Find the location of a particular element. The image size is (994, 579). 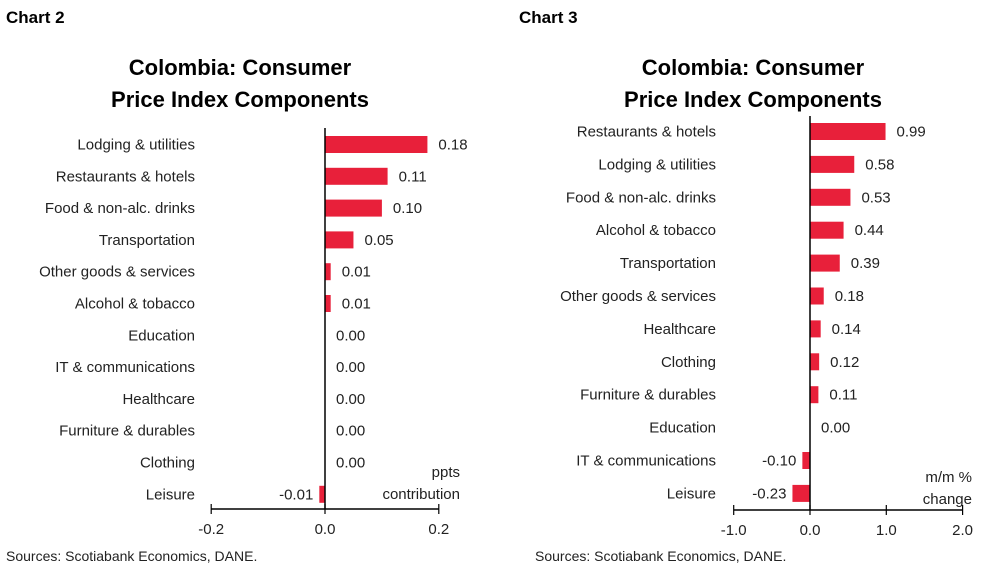

value-label: -0.10 is located at coordinates (779, 461).